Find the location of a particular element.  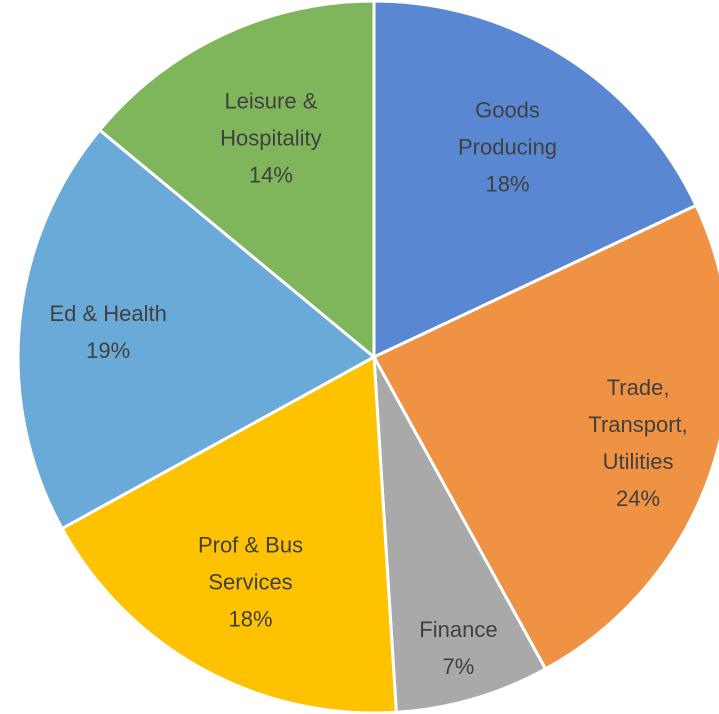

slice-label: Ed & Health 19% is located at coordinates (108, 332).